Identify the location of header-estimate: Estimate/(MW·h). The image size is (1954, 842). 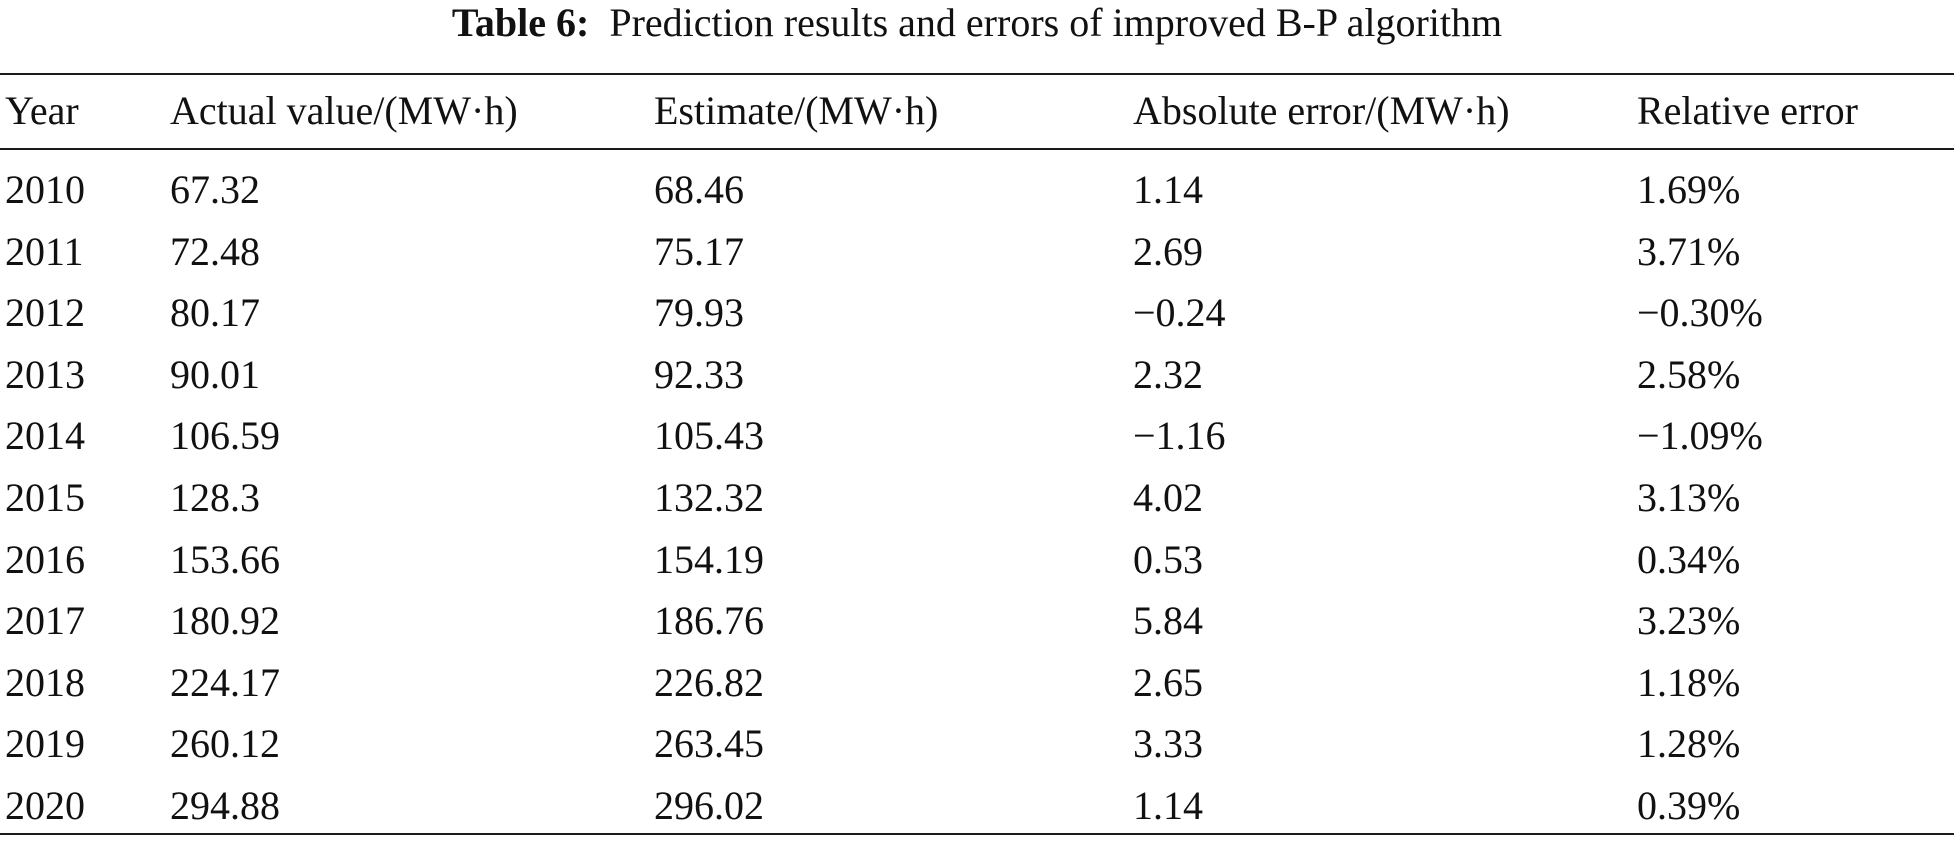
(796, 110).